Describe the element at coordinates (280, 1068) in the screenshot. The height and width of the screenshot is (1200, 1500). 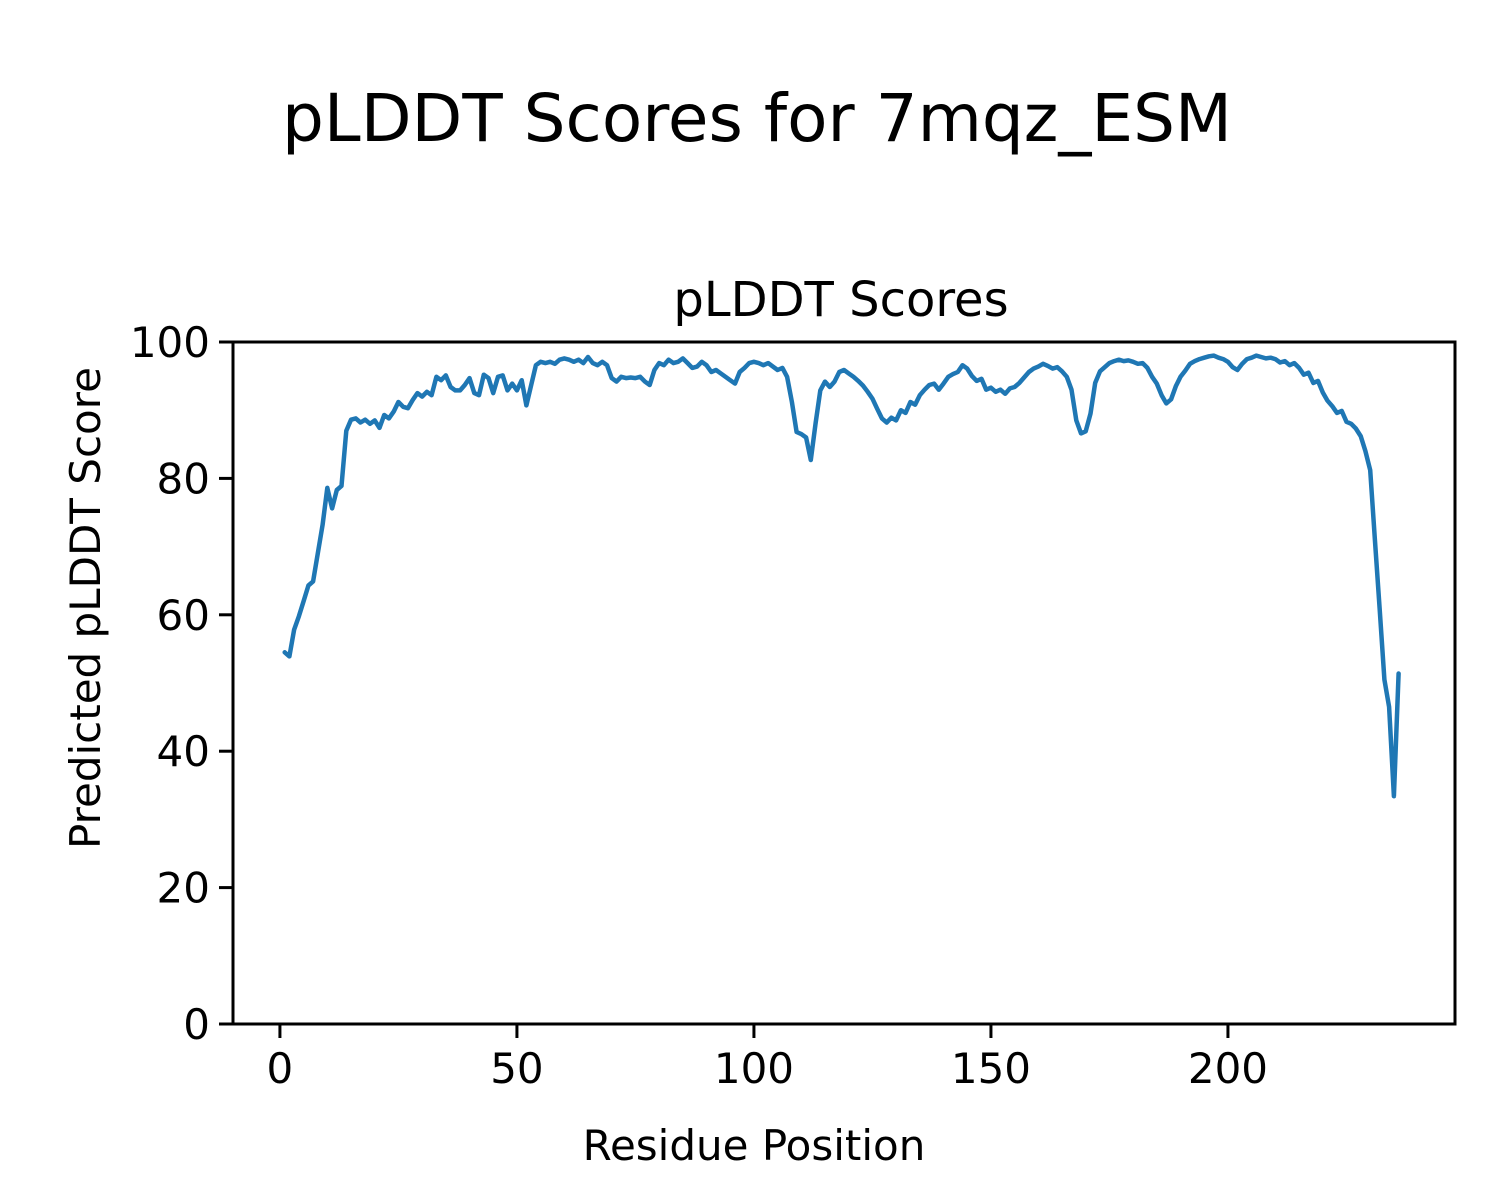
I see `x-tick-label: 0` at that location.